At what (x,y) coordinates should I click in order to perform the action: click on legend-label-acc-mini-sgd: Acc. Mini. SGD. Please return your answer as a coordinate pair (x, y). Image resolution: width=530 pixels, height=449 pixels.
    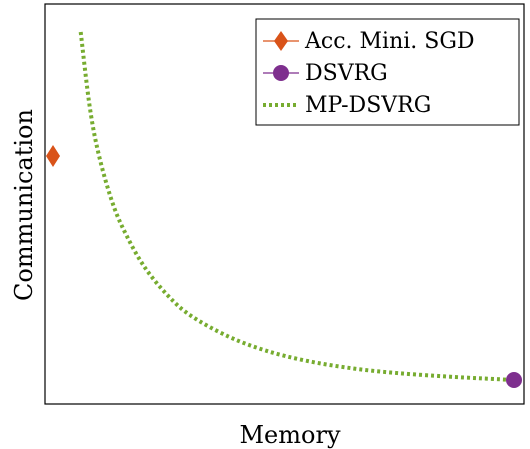
    Looking at the image, I should click on (389, 41).